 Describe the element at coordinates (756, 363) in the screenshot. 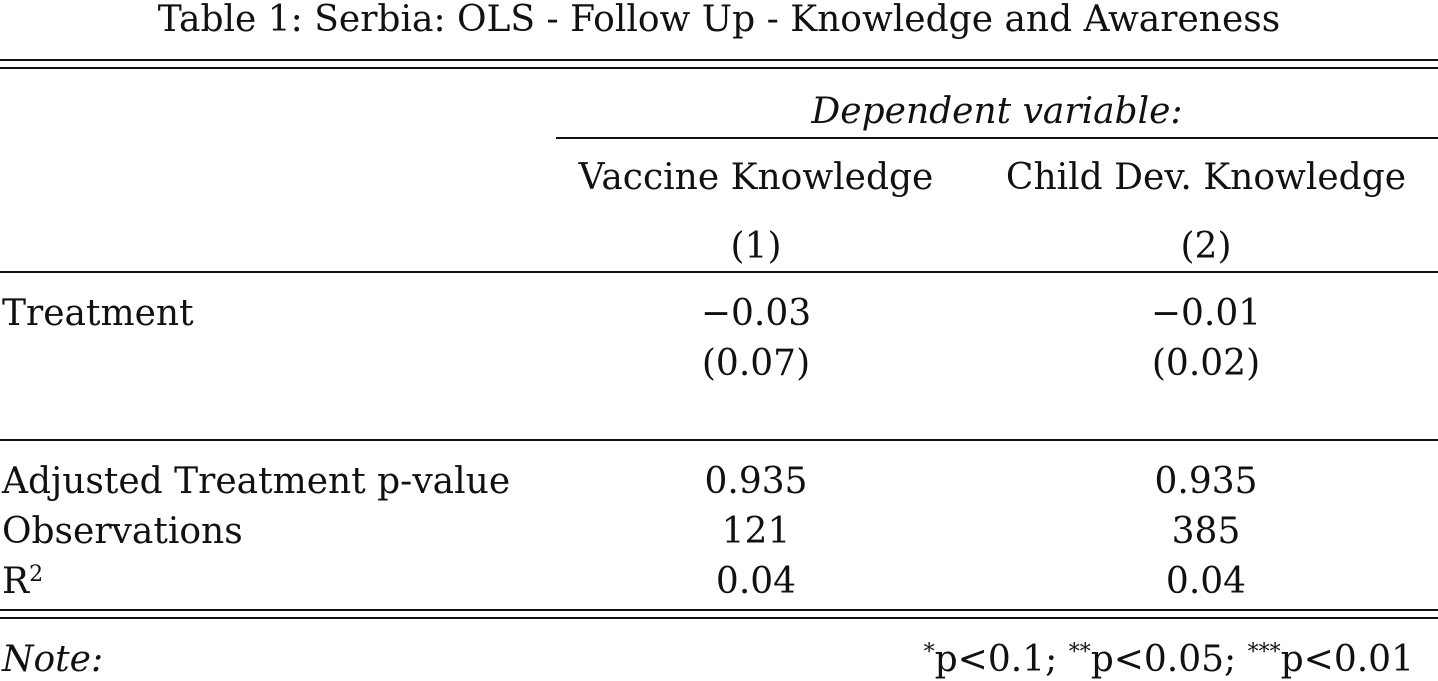

I see `treatment-se-1: (0.07)` at that location.